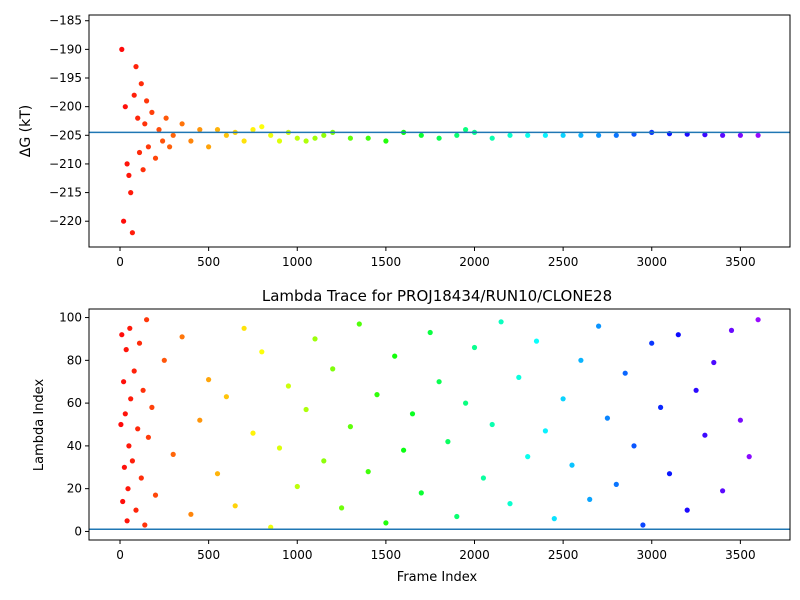 This screenshot has width=800, height=600. What do you see at coordinates (474, 555) in the screenshot?
I see `x-tick-label: 2000` at bounding box center [474, 555].